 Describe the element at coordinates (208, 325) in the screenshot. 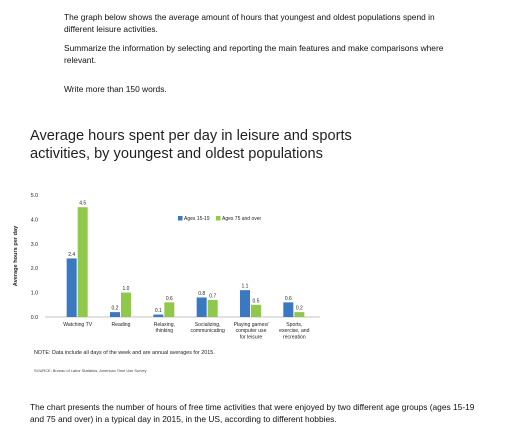

I see `category-label: Socializing,` at that location.